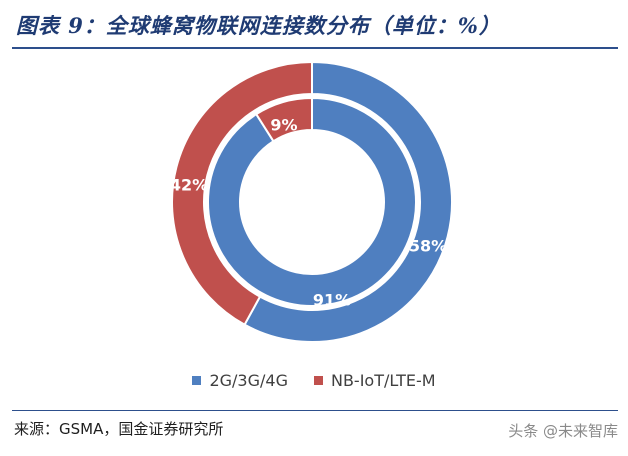 This screenshot has width=628, height=456. I want to click on source-divider, so click(315, 410).